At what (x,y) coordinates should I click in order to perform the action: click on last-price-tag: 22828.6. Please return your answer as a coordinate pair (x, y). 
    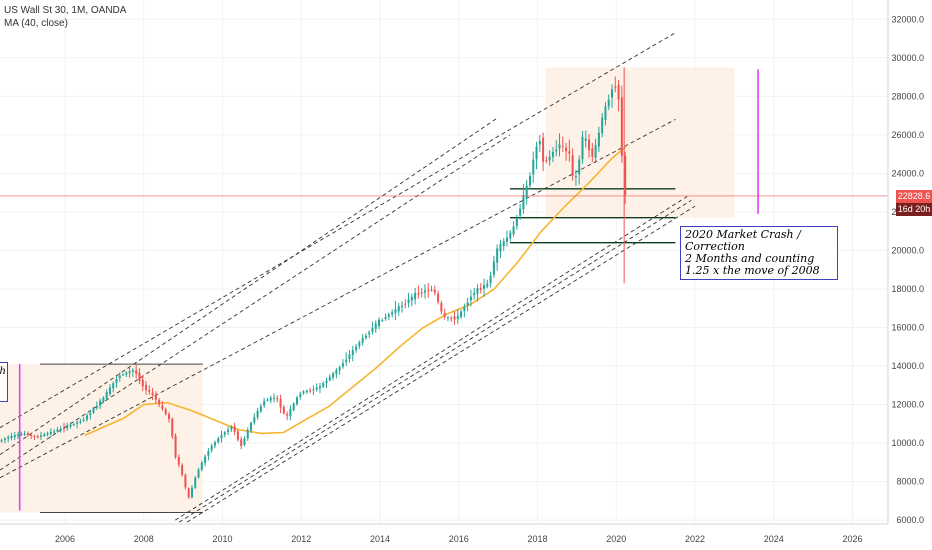
    Looking at the image, I should click on (914, 196).